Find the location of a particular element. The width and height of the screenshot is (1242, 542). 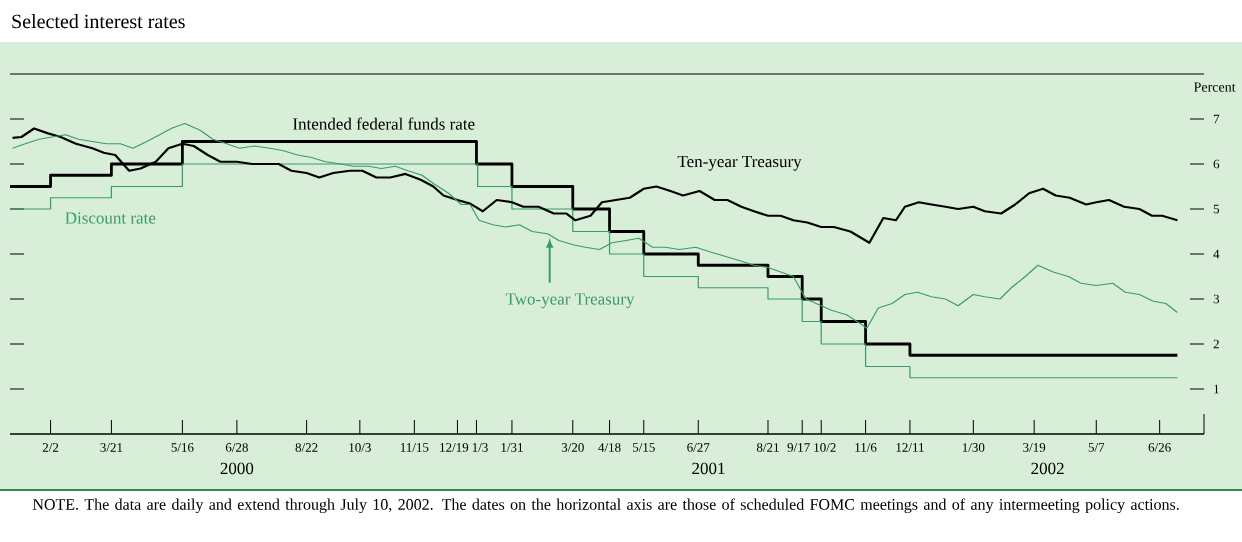

text: 2001 is located at coordinates (708, 468).